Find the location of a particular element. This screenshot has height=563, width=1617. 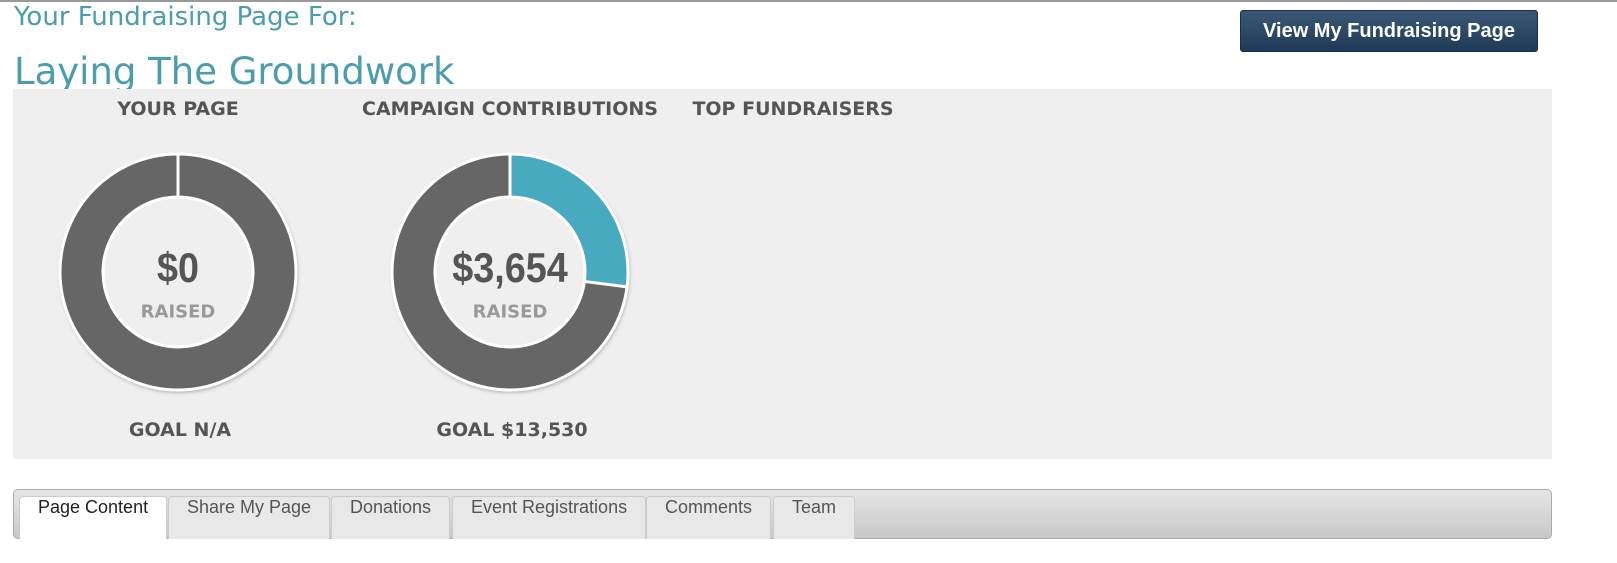

page-title: Laying The Groundwork is located at coordinates (234, 71).